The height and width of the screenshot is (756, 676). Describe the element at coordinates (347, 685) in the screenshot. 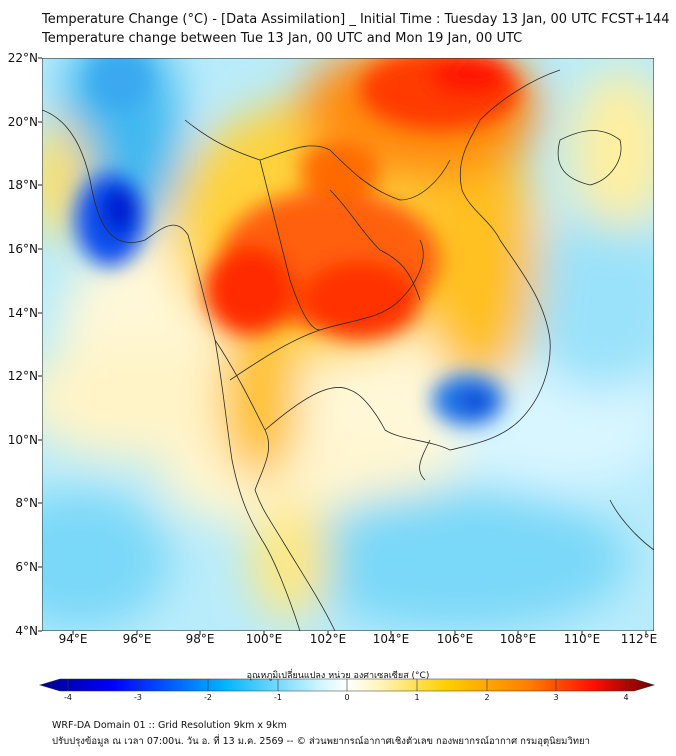

I see `colorbar` at that location.